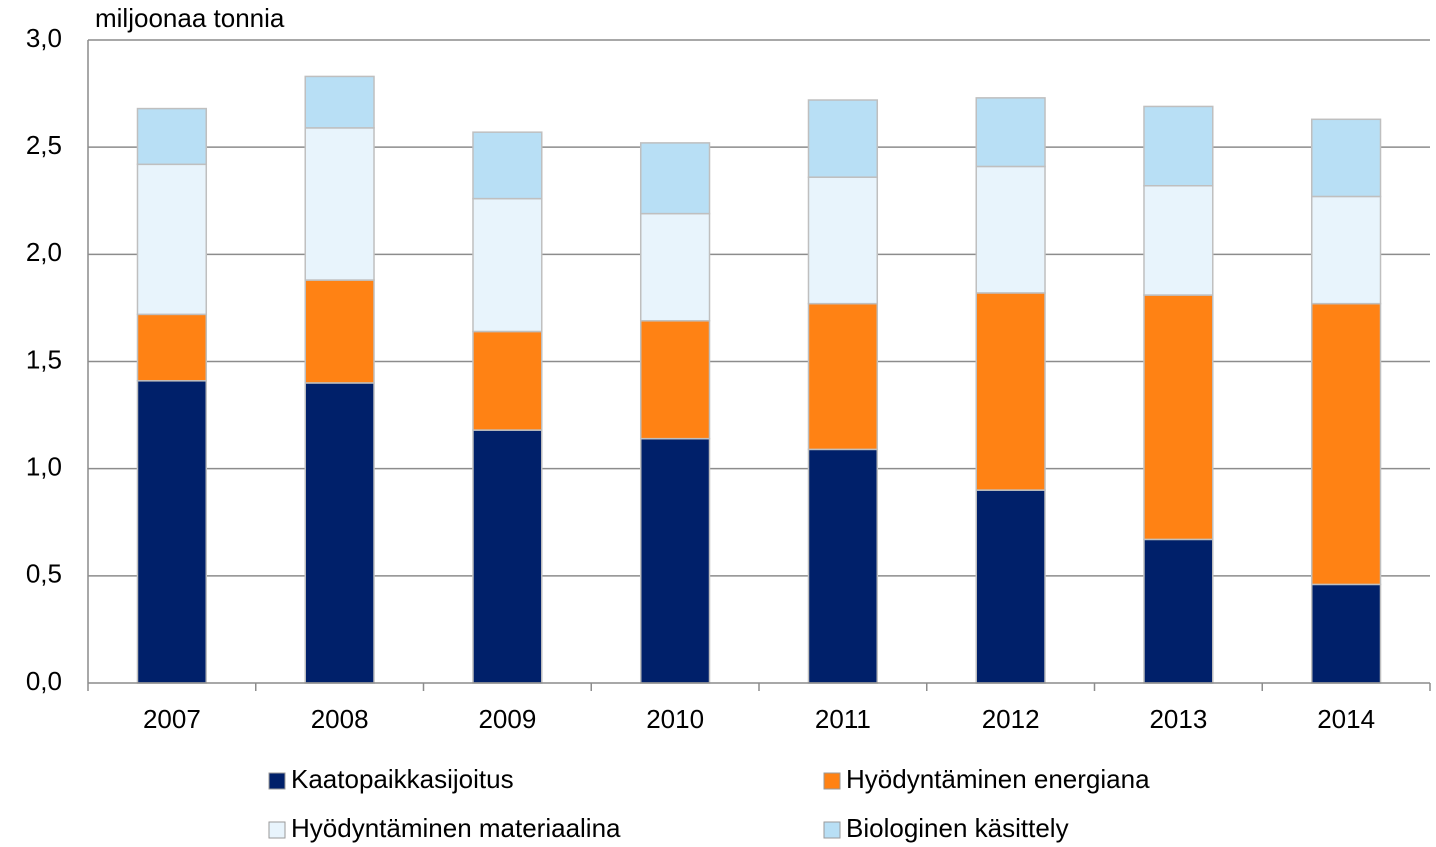 This screenshot has height=847, width=1436. What do you see at coordinates (44, 681) in the screenshot?
I see `y-tick-label: 0,0` at bounding box center [44, 681].